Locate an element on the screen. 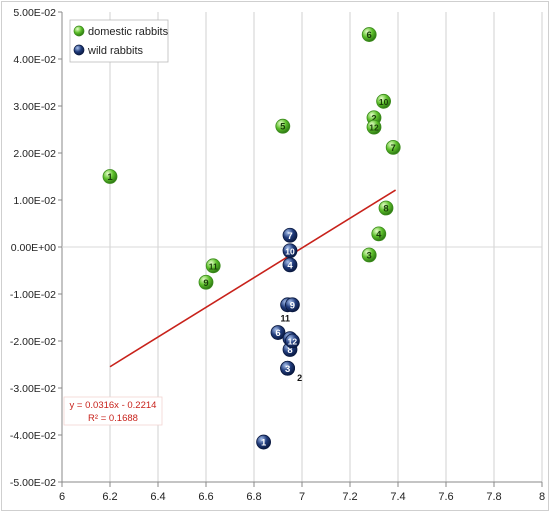 The height and width of the screenshot is (515, 550). point-annotation: 11 is located at coordinates (285, 318).